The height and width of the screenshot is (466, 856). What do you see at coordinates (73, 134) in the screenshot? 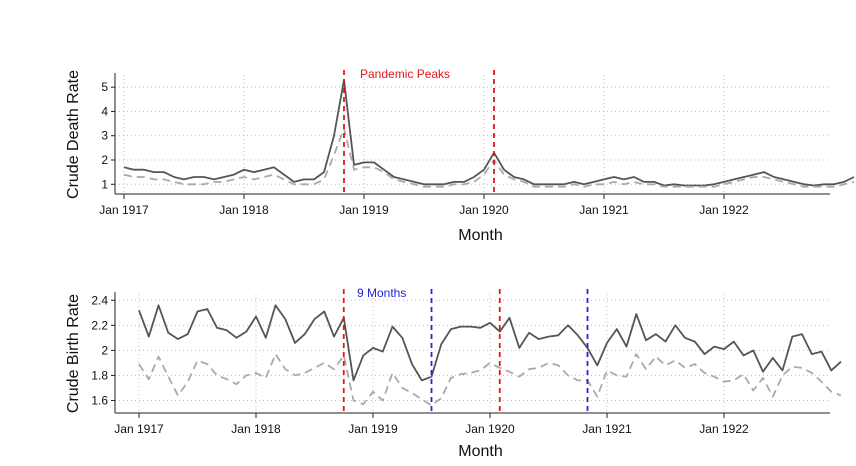
I see `y-axis-title: Crude Death Rate` at bounding box center [73, 134].